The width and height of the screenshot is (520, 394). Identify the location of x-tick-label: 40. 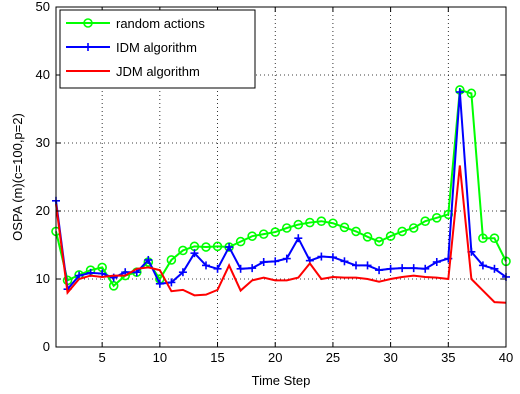
(506, 357).